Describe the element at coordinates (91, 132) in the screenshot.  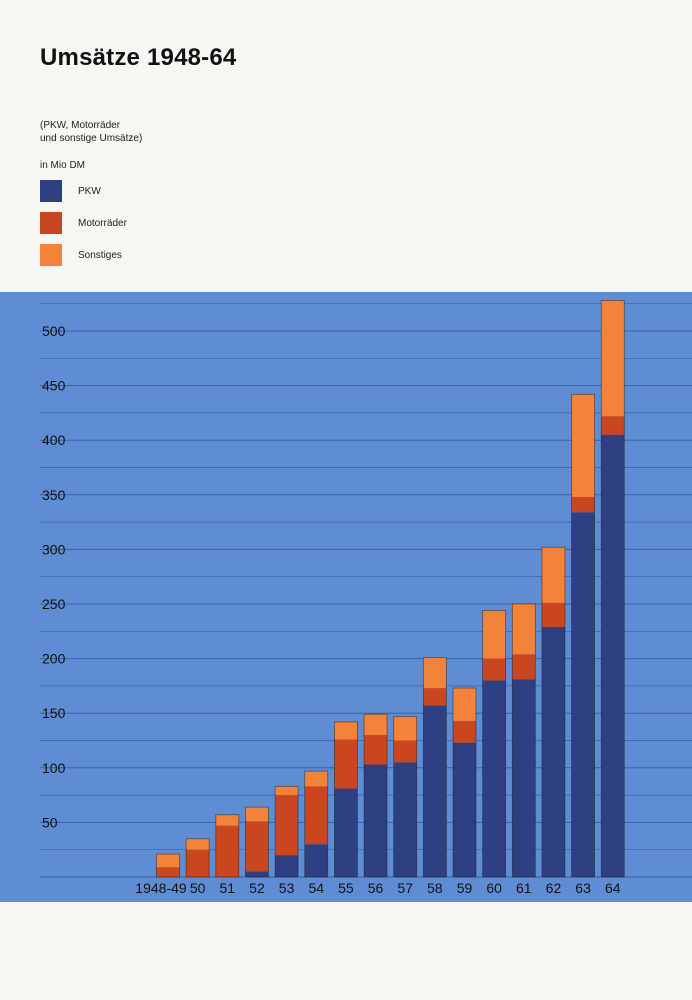
I see `chart-subtitle: (PKW, Motorräder und sonstige Umsätze)` at that location.